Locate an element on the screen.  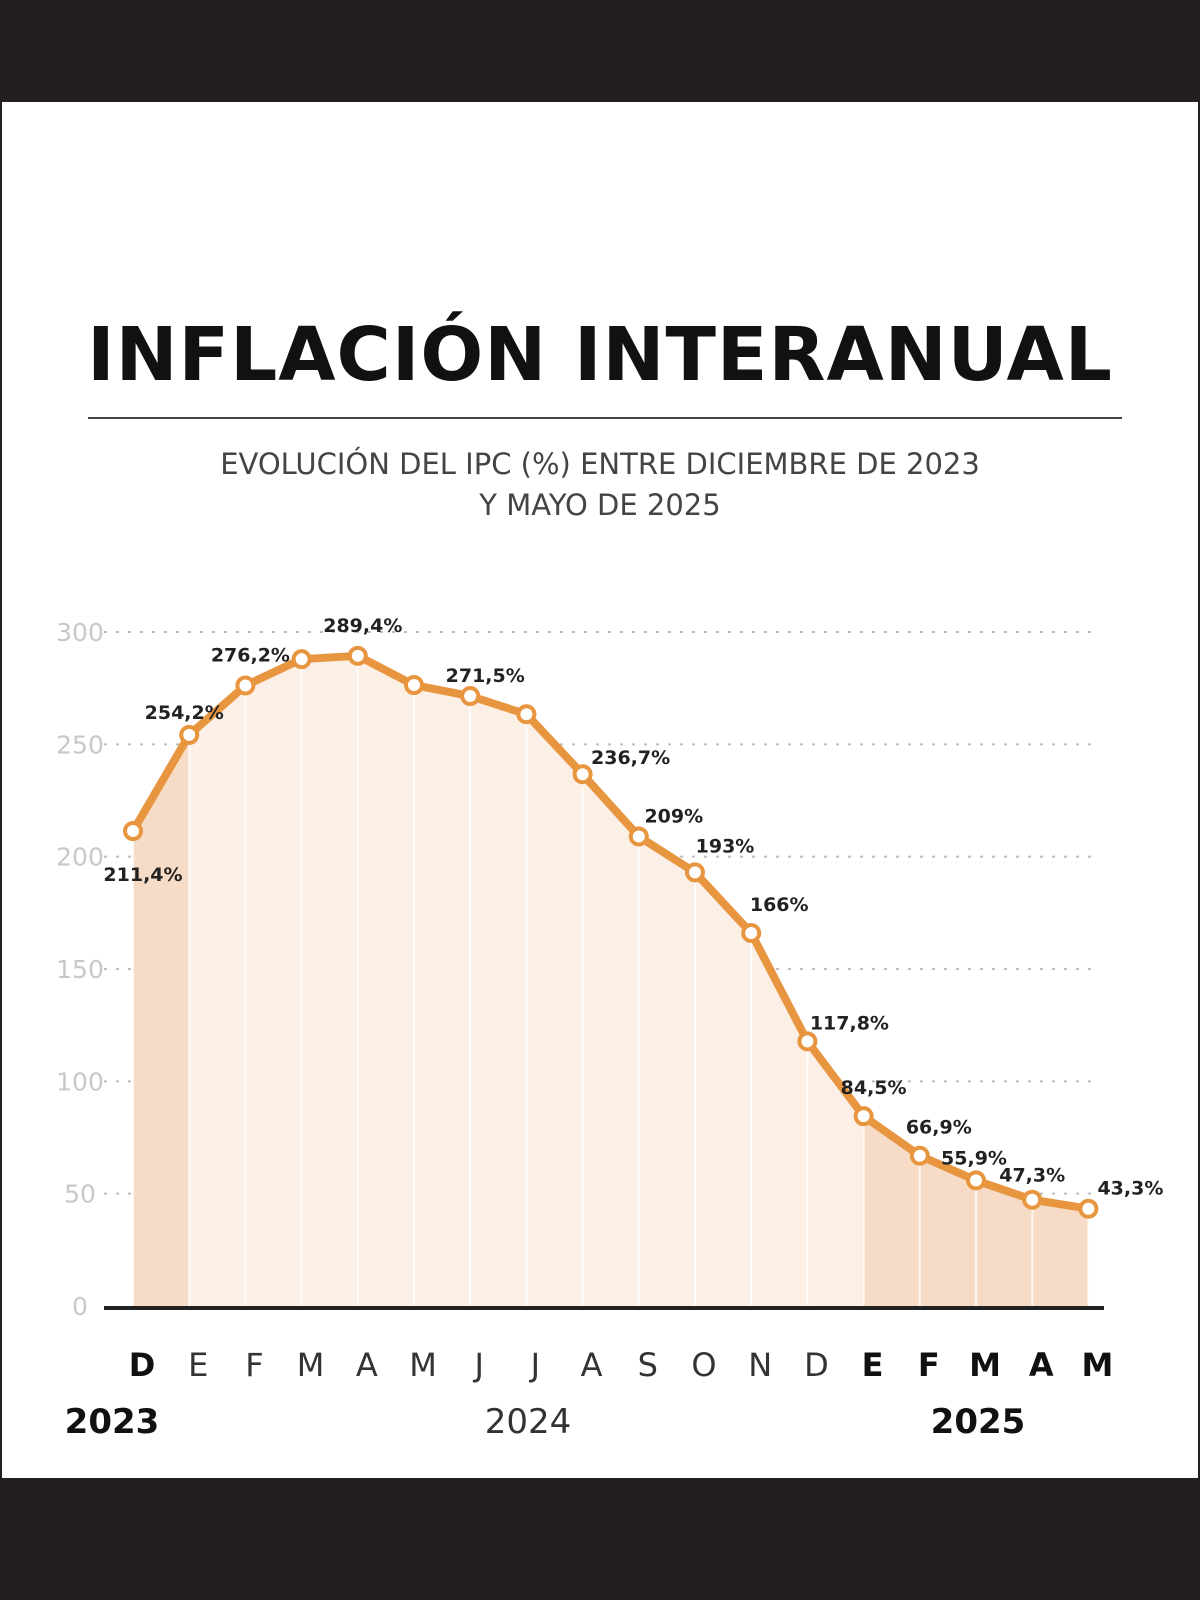
data-label: 211,4% is located at coordinates (142, 875).